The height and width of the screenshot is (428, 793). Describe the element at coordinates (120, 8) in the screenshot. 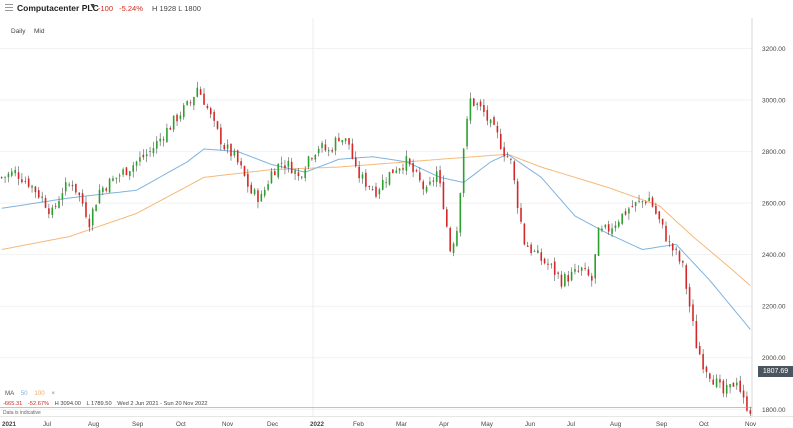

I see `price-change: -100 -5.24%` at that location.